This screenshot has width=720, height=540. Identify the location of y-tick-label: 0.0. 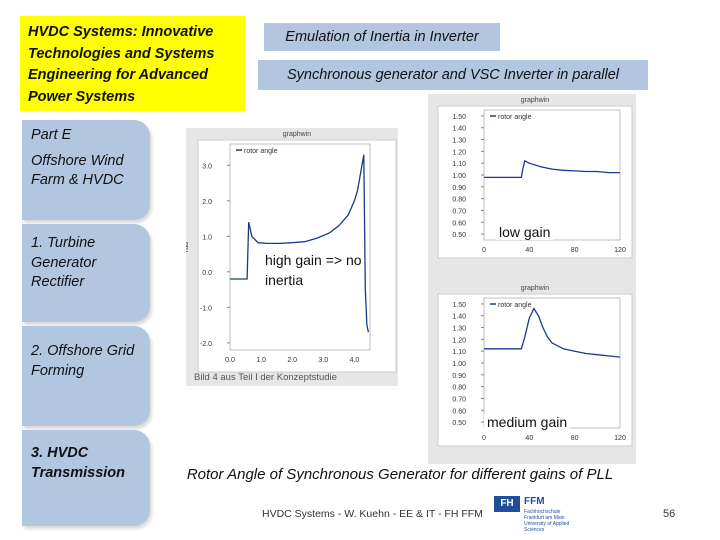
(207, 273).